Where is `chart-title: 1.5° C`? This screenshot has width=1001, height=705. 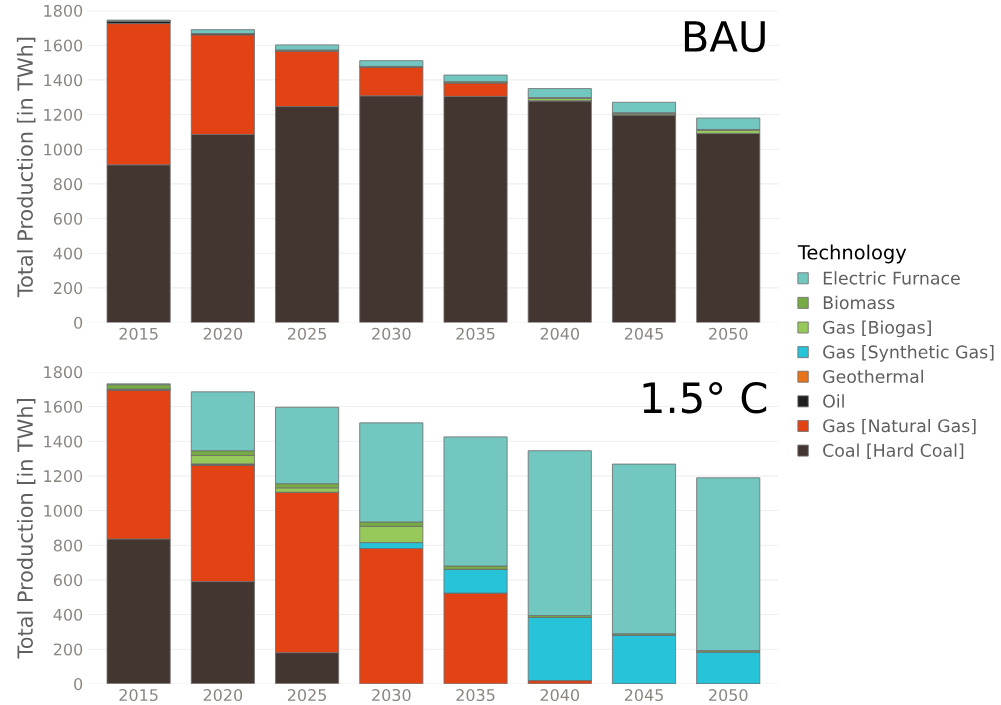
chart-title: 1.5° C is located at coordinates (705, 397).